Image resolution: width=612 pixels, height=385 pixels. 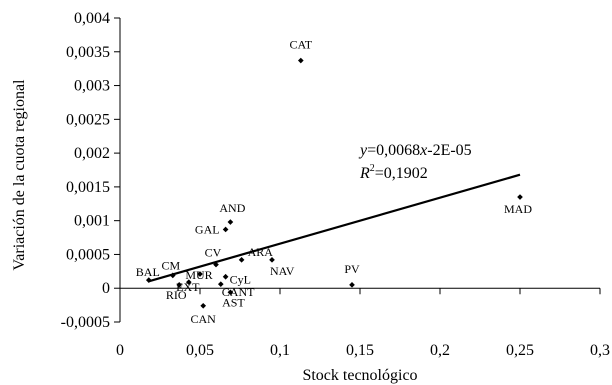 What do you see at coordinates (423, 150) in the screenshot?
I see `eq-x: x` at bounding box center [423, 150].